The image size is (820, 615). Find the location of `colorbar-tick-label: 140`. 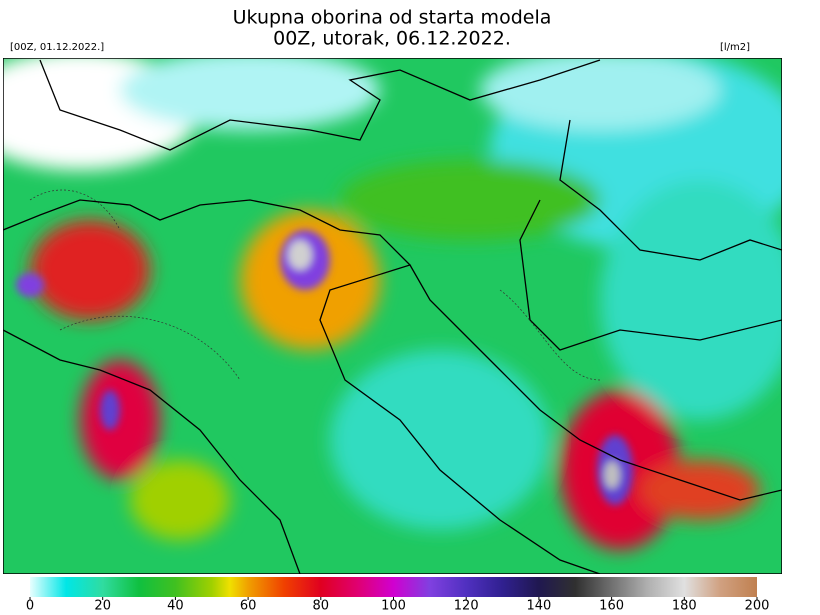

colorbar-tick-label: 140 is located at coordinates (538, 606).